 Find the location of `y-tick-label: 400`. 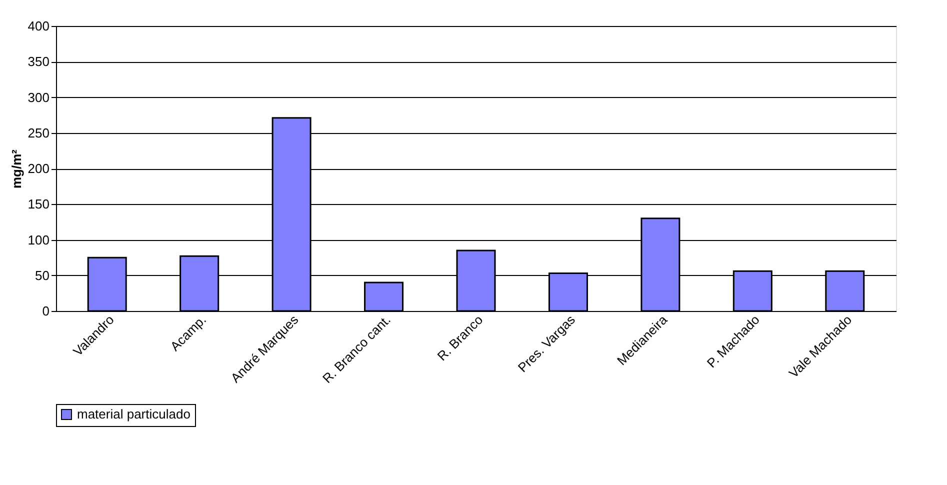

y-tick-label: 400 is located at coordinates (39, 26).